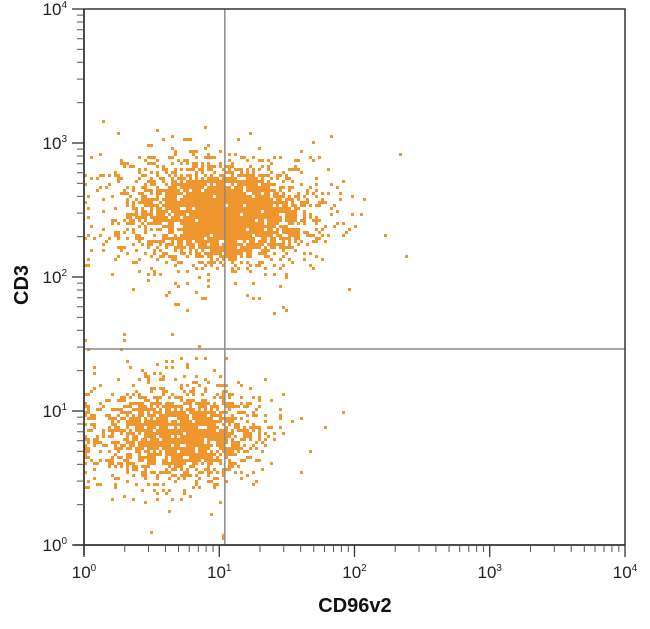  I want to click on x-axis: 10⁰ 10¹ 10² 10³ 10⁴, so click(355, 563).